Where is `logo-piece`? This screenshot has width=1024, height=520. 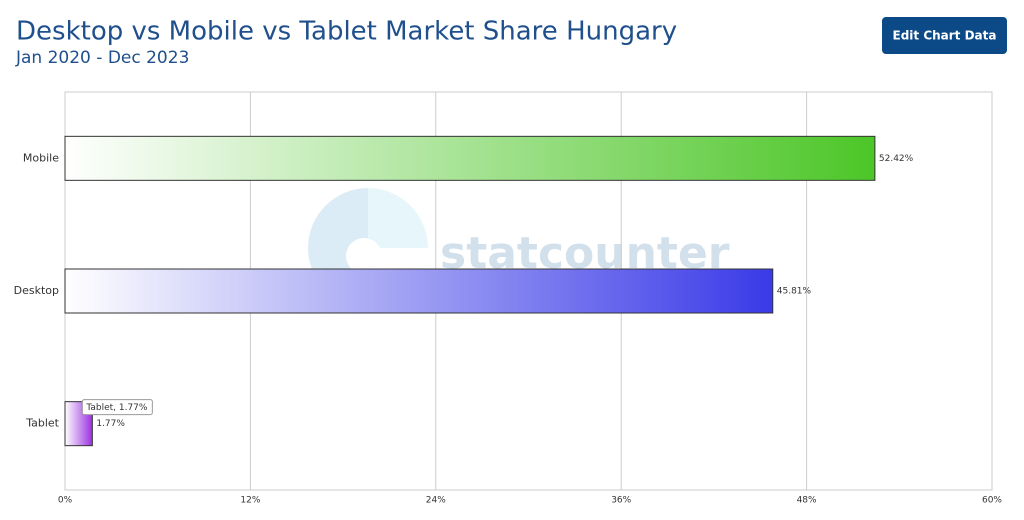
logo-piece is located at coordinates (398, 218).